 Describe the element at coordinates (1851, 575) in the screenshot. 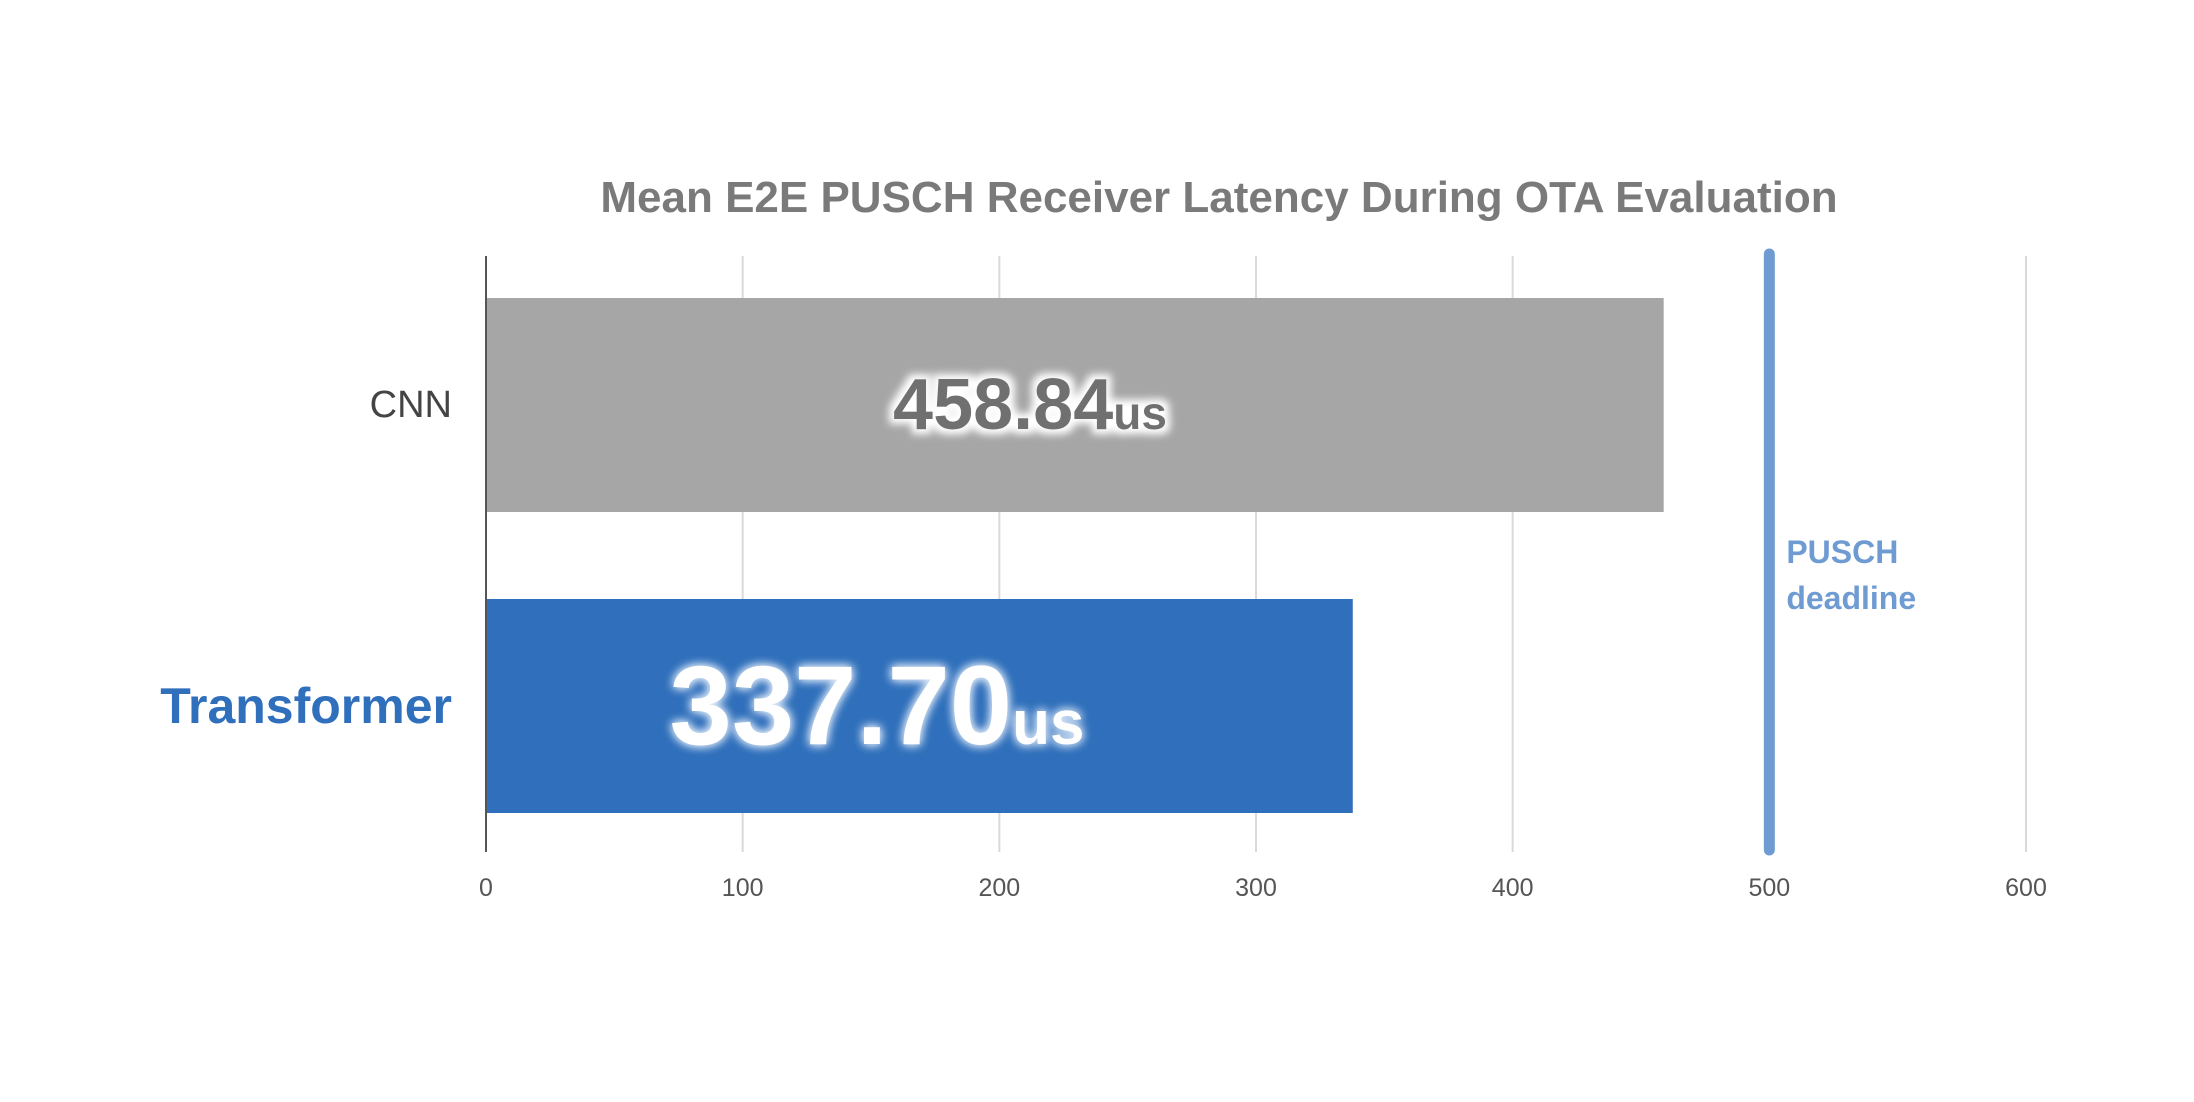

I see `deadline-label: PUSCH deadline` at that location.